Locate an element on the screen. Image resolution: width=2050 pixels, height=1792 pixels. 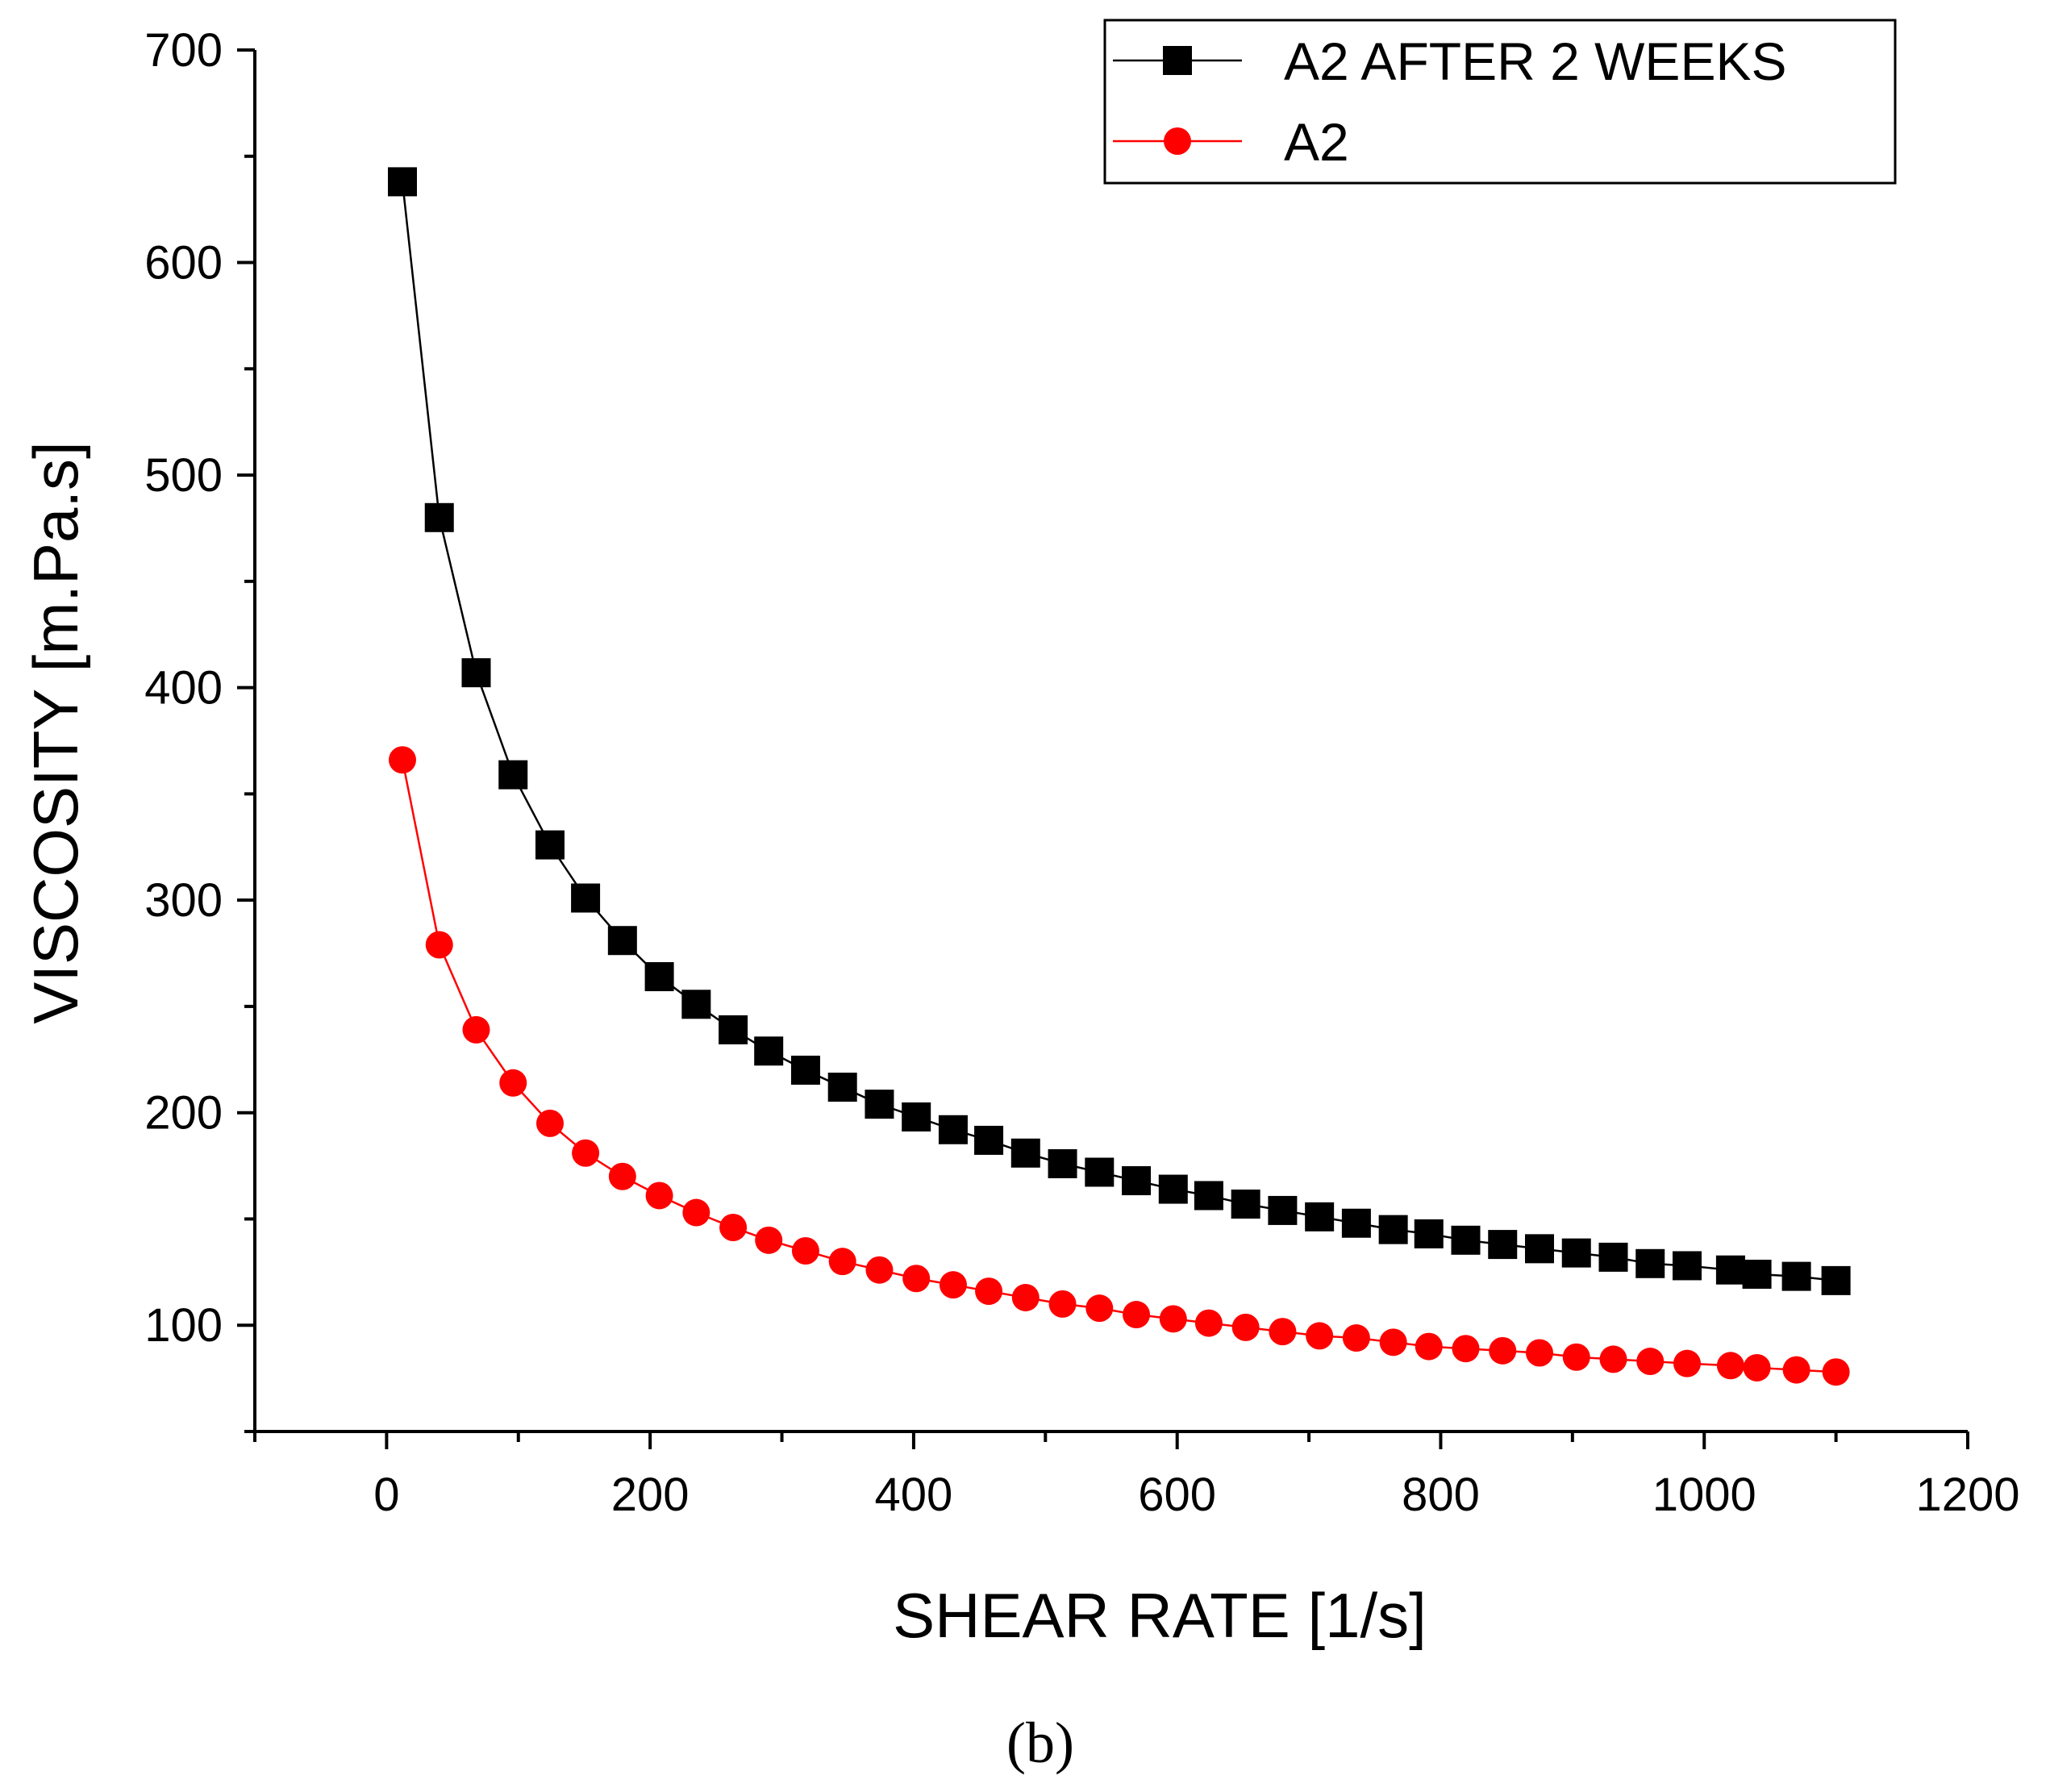
x-tick-label: 1000 is located at coordinates (1704, 1495).